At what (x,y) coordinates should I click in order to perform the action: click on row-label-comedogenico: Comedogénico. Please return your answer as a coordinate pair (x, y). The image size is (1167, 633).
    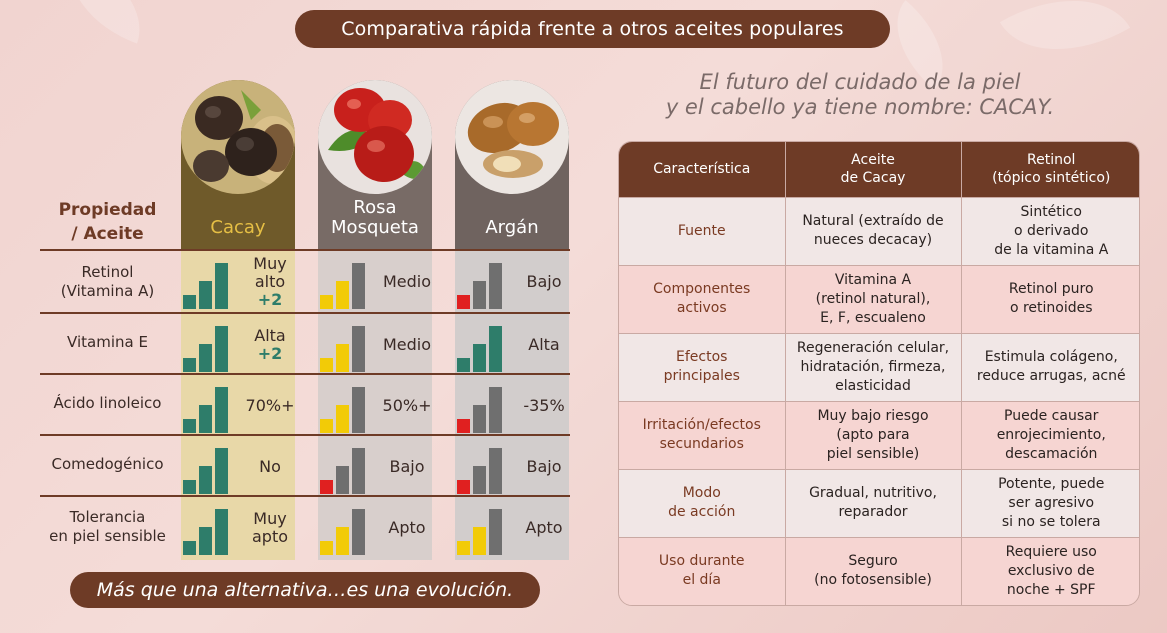
    Looking at the image, I should click on (107, 464).